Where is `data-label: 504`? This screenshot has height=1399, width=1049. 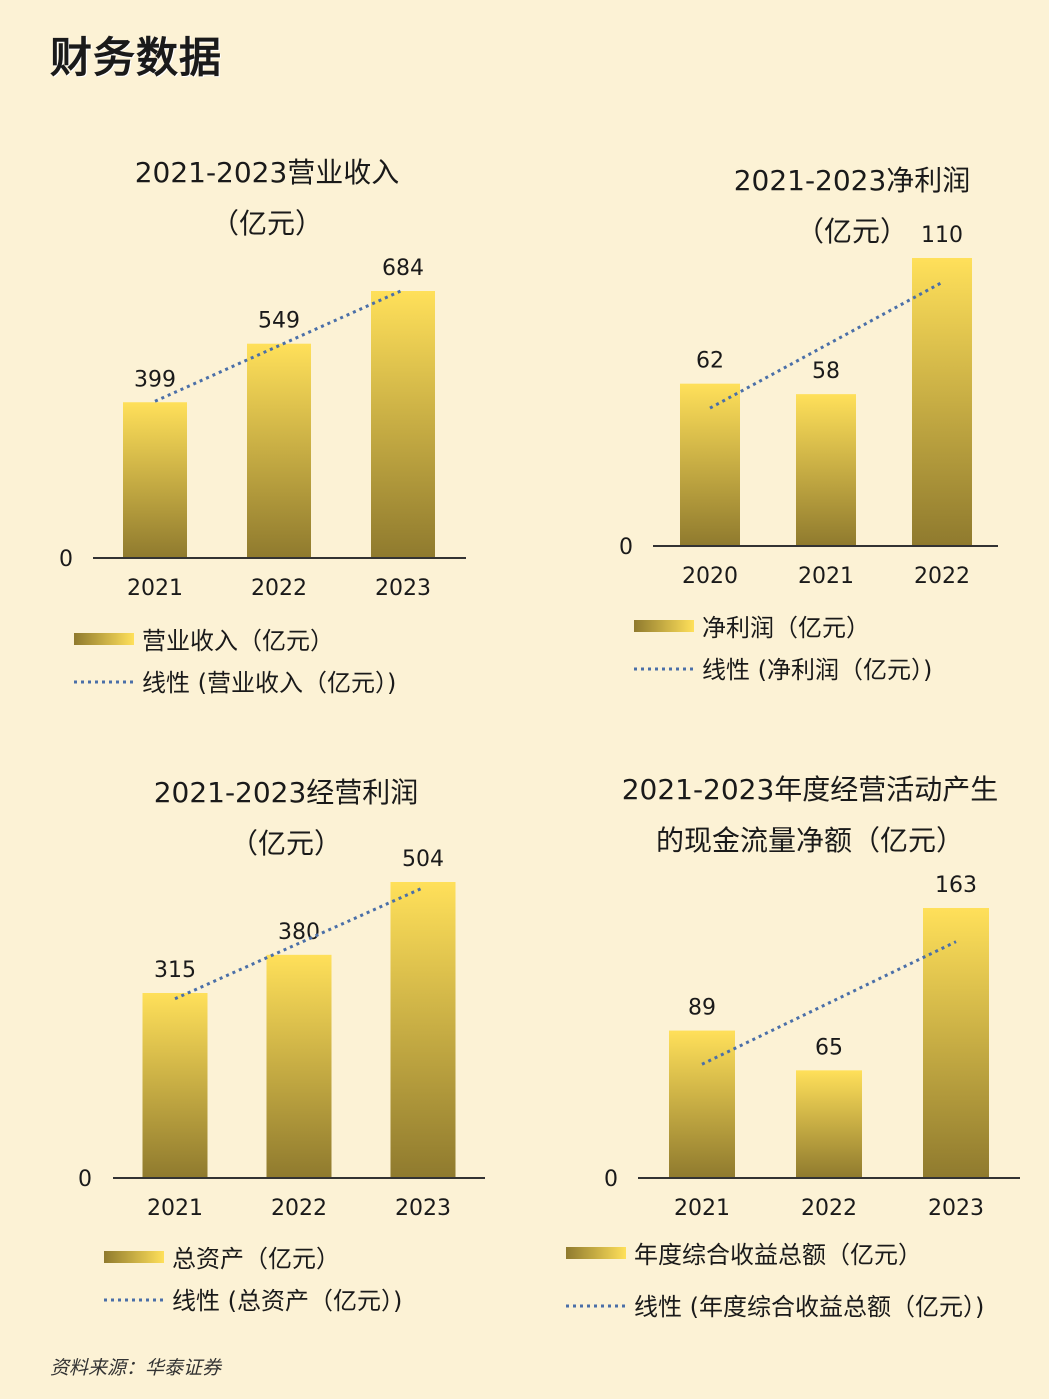 data-label: 504 is located at coordinates (423, 859).